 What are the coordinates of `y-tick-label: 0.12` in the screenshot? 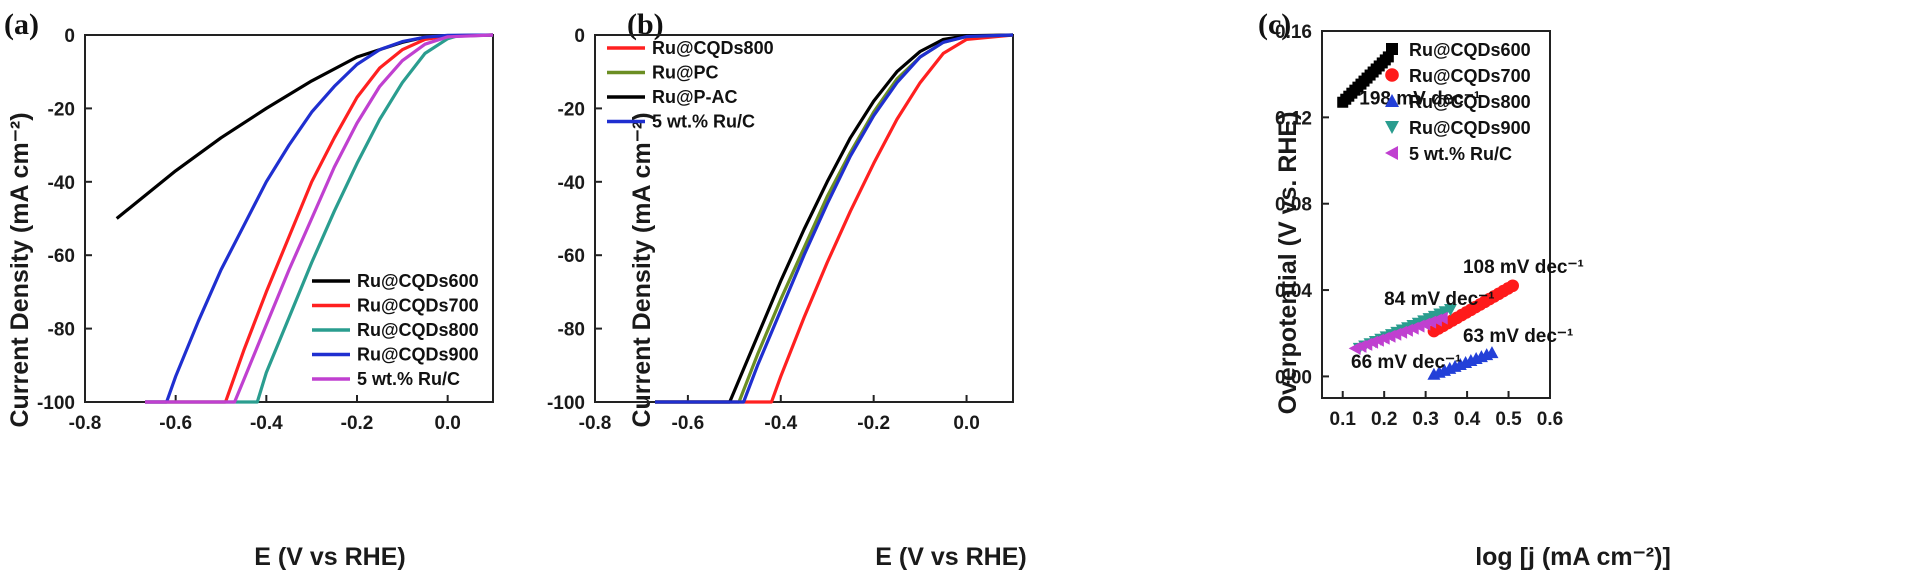 It's located at (1293, 118).